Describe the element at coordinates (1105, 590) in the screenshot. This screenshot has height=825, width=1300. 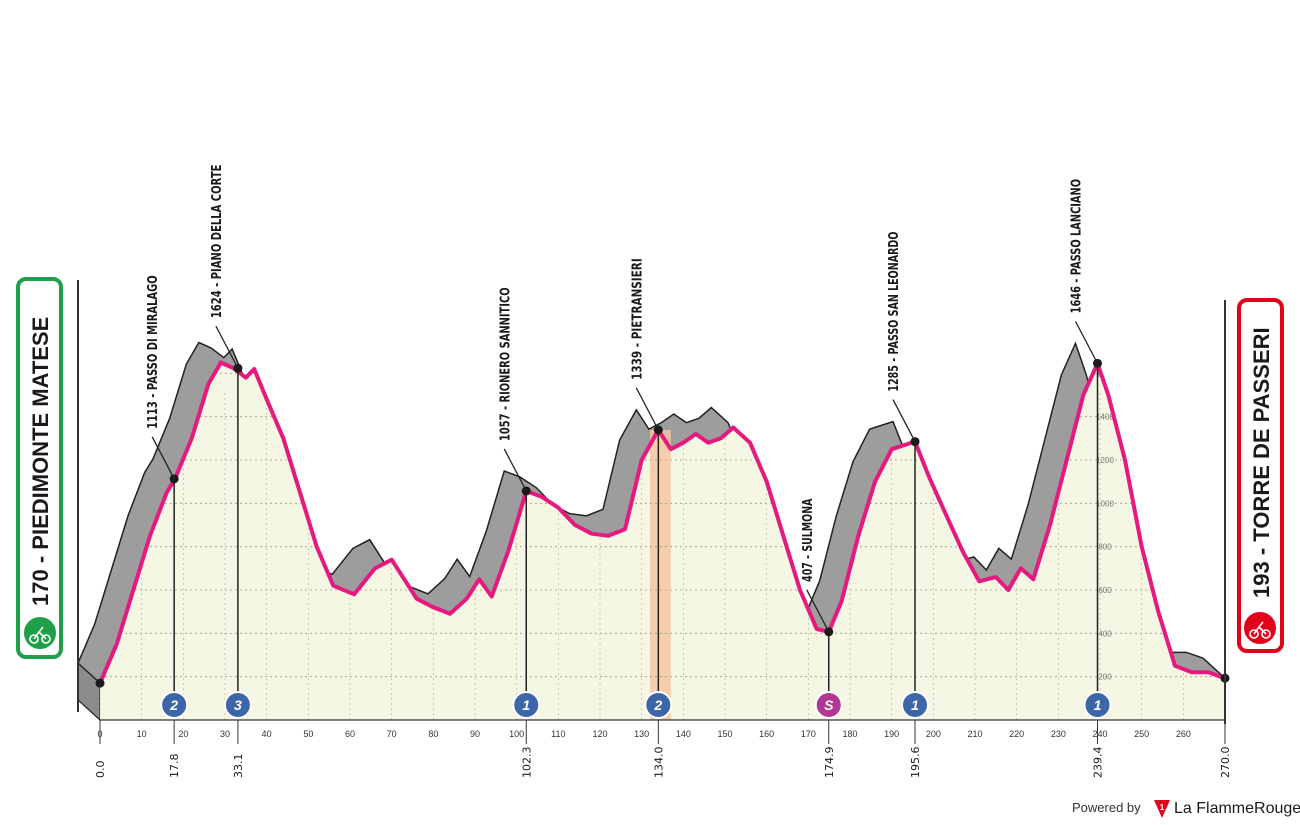
I see `y-tick-label-600: 600` at that location.